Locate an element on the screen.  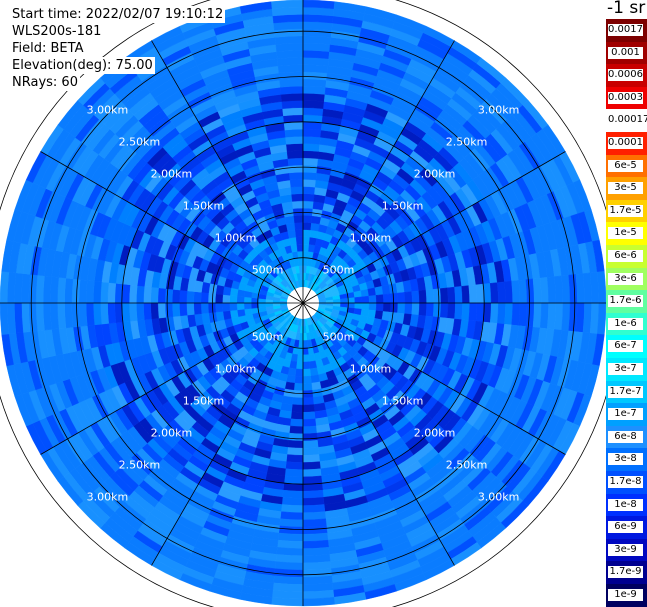
range-ring-label: 1.00km is located at coordinates (236, 368).